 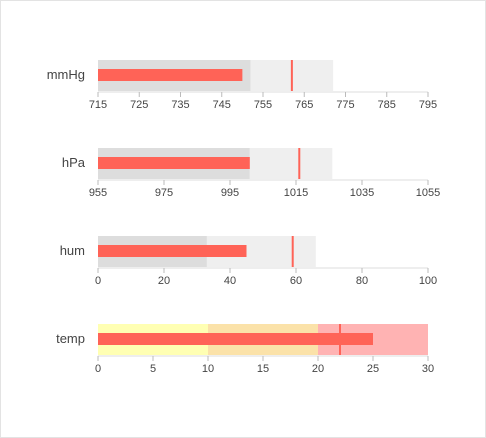 What do you see at coordinates (66, 74) in the screenshot?
I see `bullet-label: mmHg` at bounding box center [66, 74].